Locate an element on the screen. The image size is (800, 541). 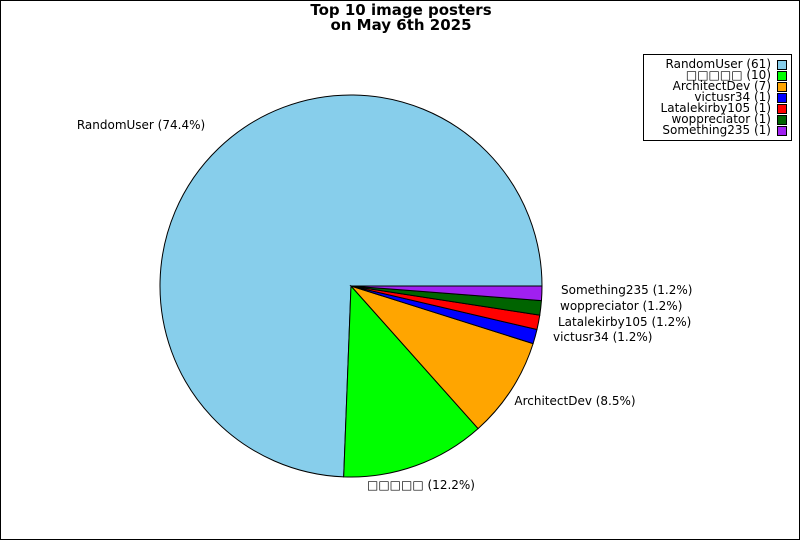
legend-item: □□□□□ (10) is located at coordinates (736, 75).